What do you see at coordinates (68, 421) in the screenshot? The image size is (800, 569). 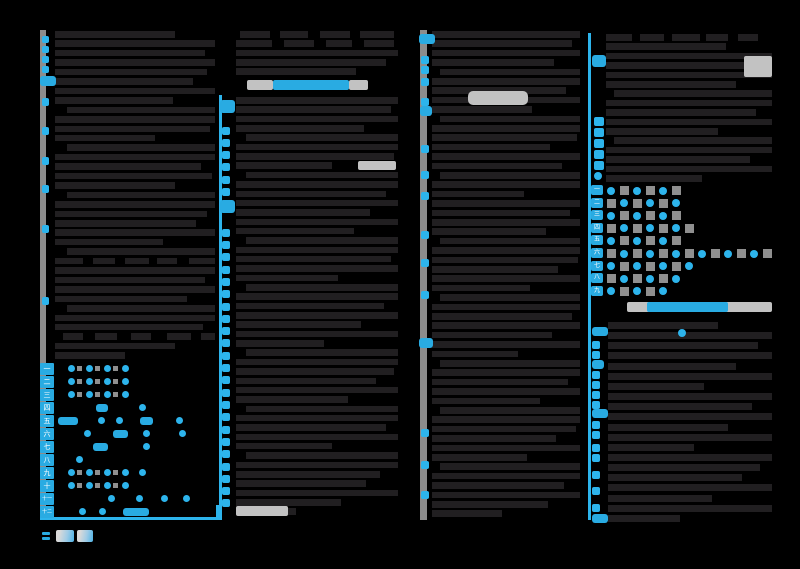 I see `answer-blob` at bounding box center [68, 421].